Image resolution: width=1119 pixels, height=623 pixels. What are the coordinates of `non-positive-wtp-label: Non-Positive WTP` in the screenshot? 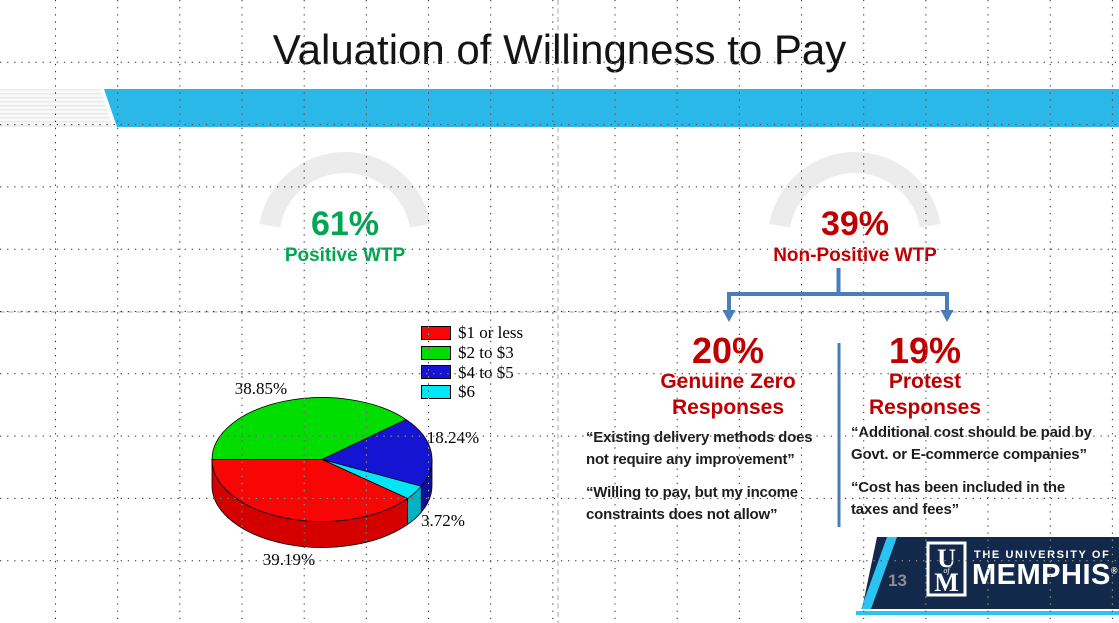 It's located at (855, 255).